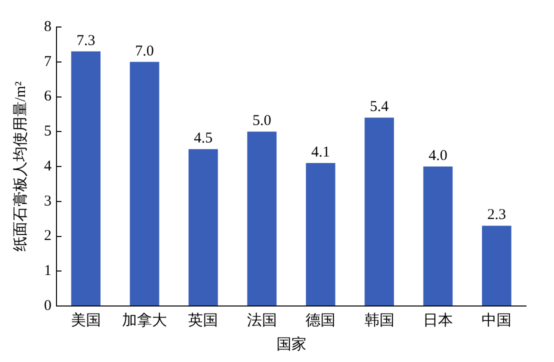  What do you see at coordinates (496, 215) in the screenshot?
I see `data-label: 2.3` at bounding box center [496, 215].